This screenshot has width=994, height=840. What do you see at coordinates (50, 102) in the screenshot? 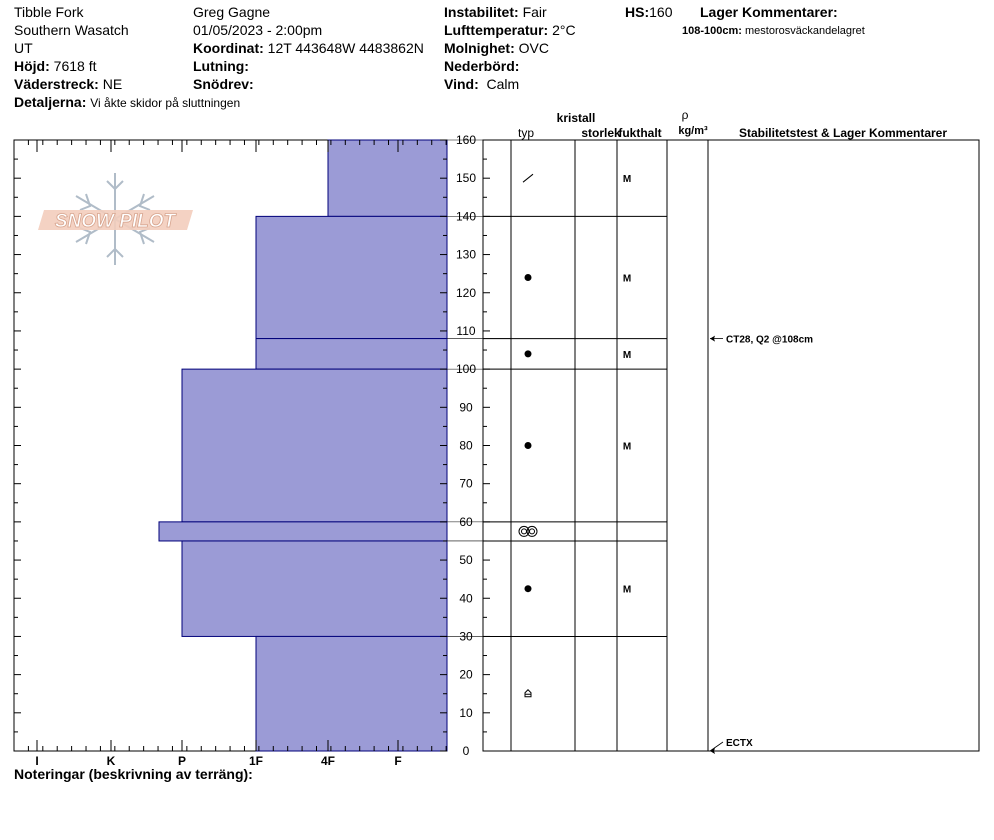
I see `details-label: Detaljerna:` at bounding box center [50, 102].